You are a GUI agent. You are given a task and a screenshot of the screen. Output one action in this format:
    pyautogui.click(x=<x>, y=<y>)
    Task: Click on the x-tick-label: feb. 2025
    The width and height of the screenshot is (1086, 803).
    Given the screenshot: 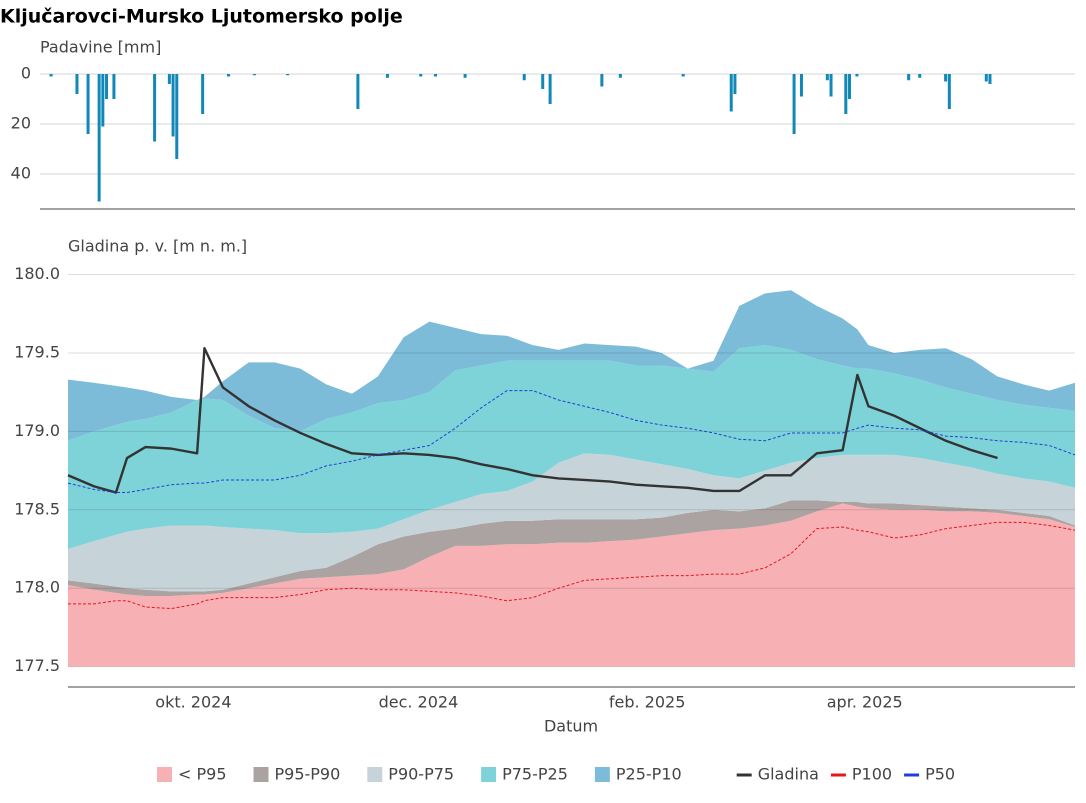 What is the action you would take?
    pyautogui.click(x=647, y=702)
    